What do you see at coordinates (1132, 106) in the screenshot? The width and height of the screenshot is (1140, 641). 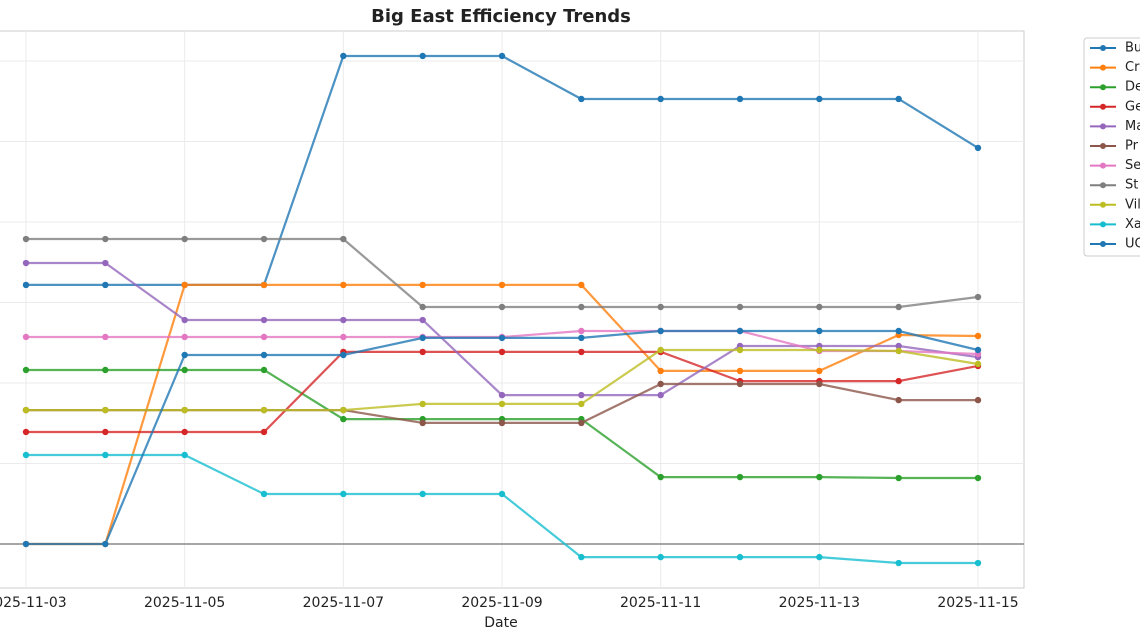 I see `legend-label: Ge` at bounding box center [1132, 106].